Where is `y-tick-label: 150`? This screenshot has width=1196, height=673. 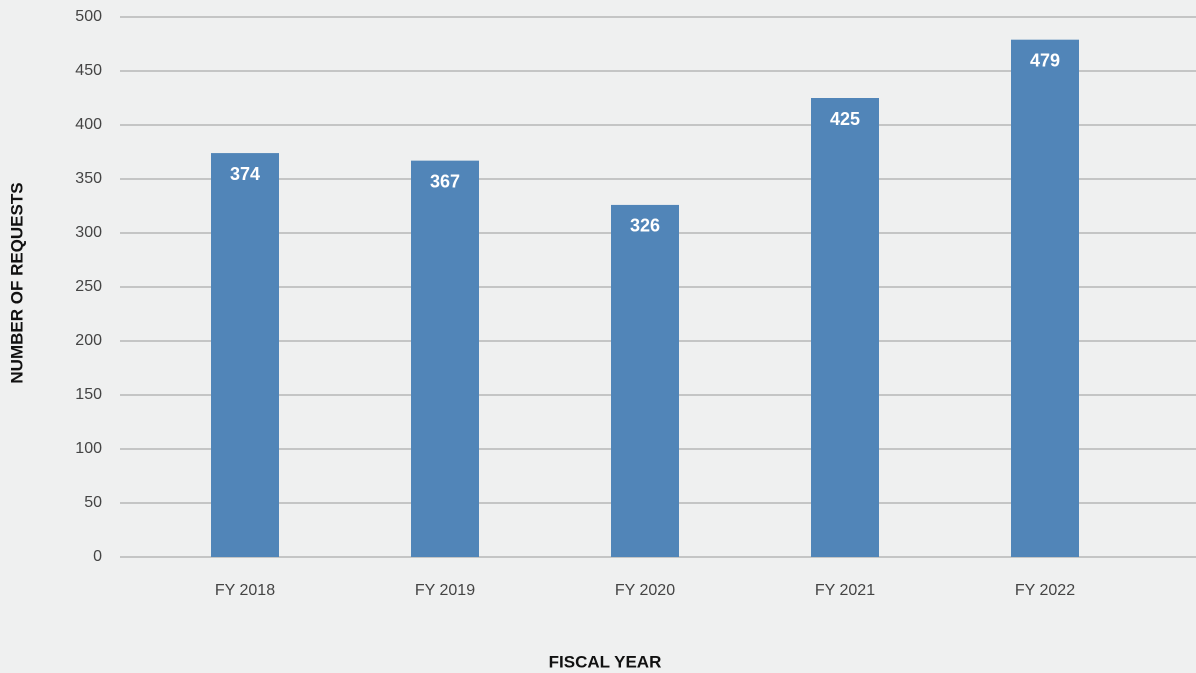
y-tick-label: 150 is located at coordinates (88, 394).